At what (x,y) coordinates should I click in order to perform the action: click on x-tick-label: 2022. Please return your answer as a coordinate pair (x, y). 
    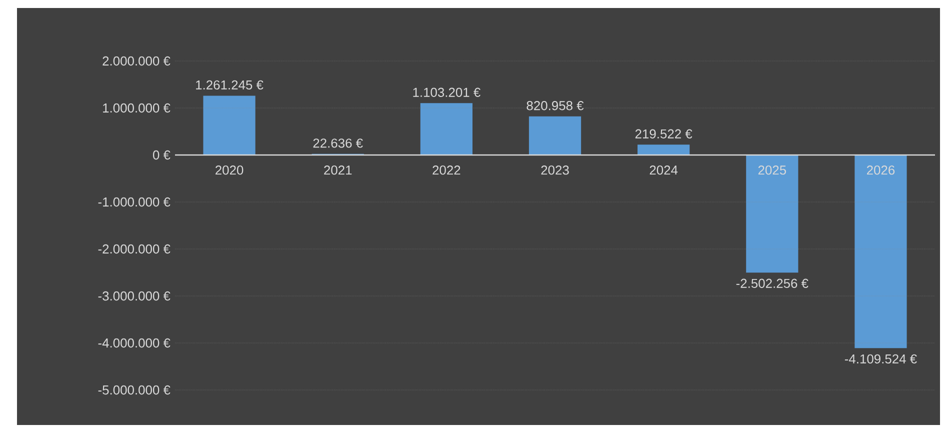
    Looking at the image, I should click on (446, 170).